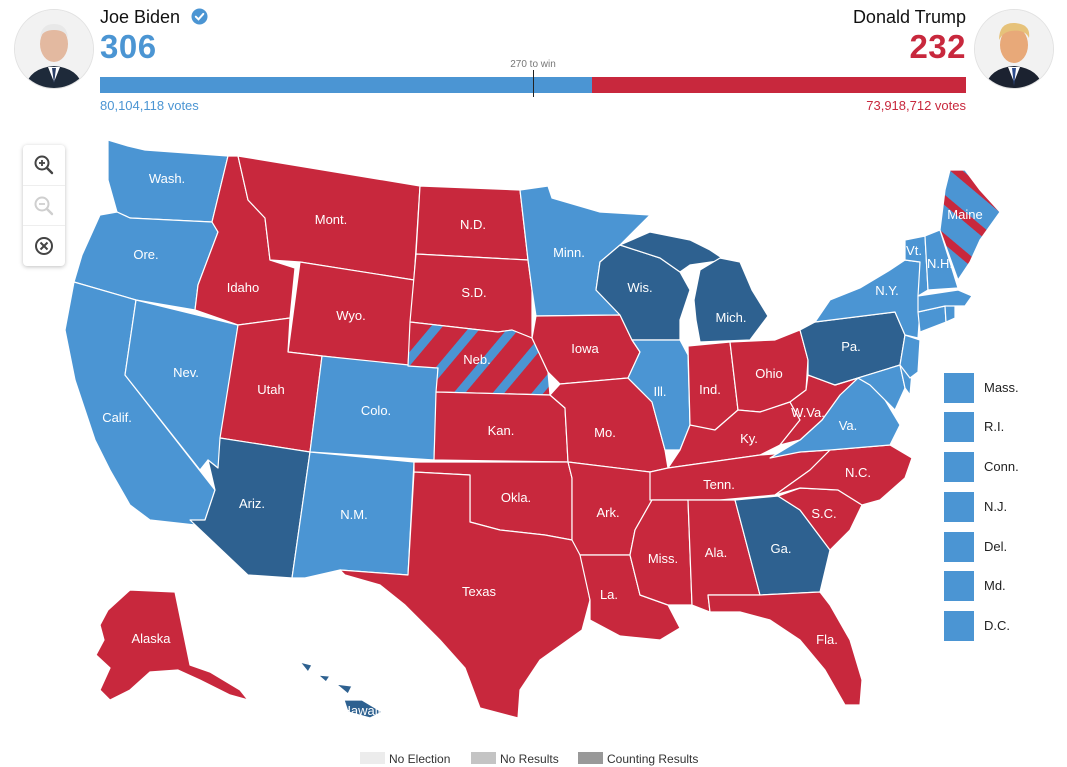 The width and height of the screenshot is (1067, 767). I want to click on state-tx, so click(465, 595).